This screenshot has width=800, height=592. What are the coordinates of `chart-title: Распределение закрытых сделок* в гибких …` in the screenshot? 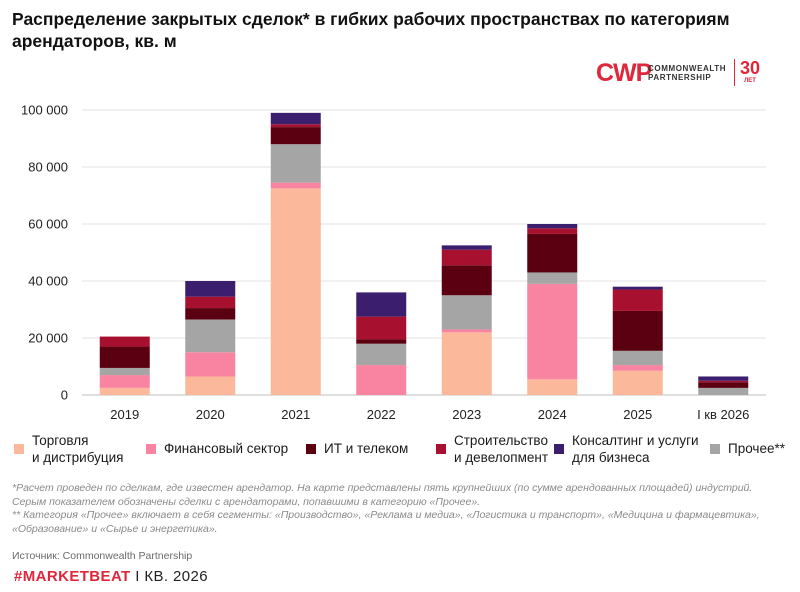 It's located at (371, 30).